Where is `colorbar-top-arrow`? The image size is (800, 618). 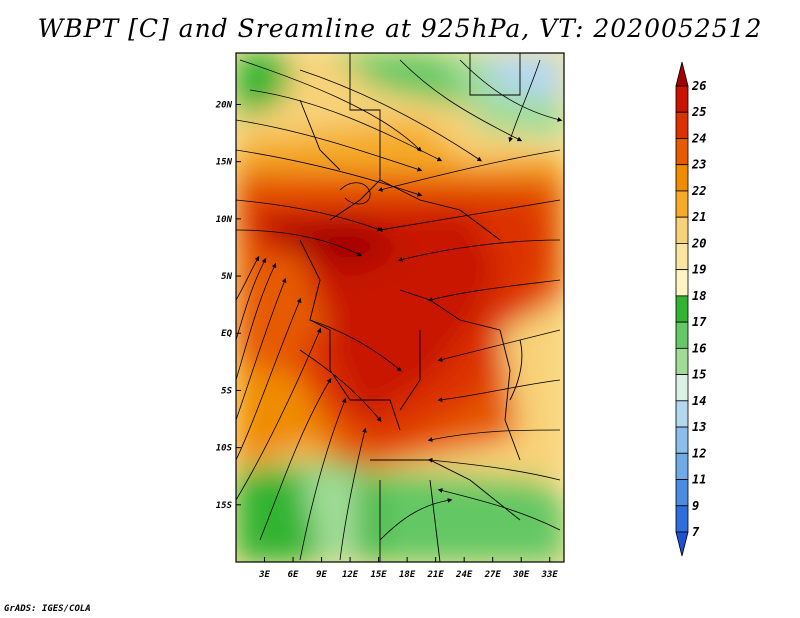 colorbar-top-arrow is located at coordinates (682, 74).